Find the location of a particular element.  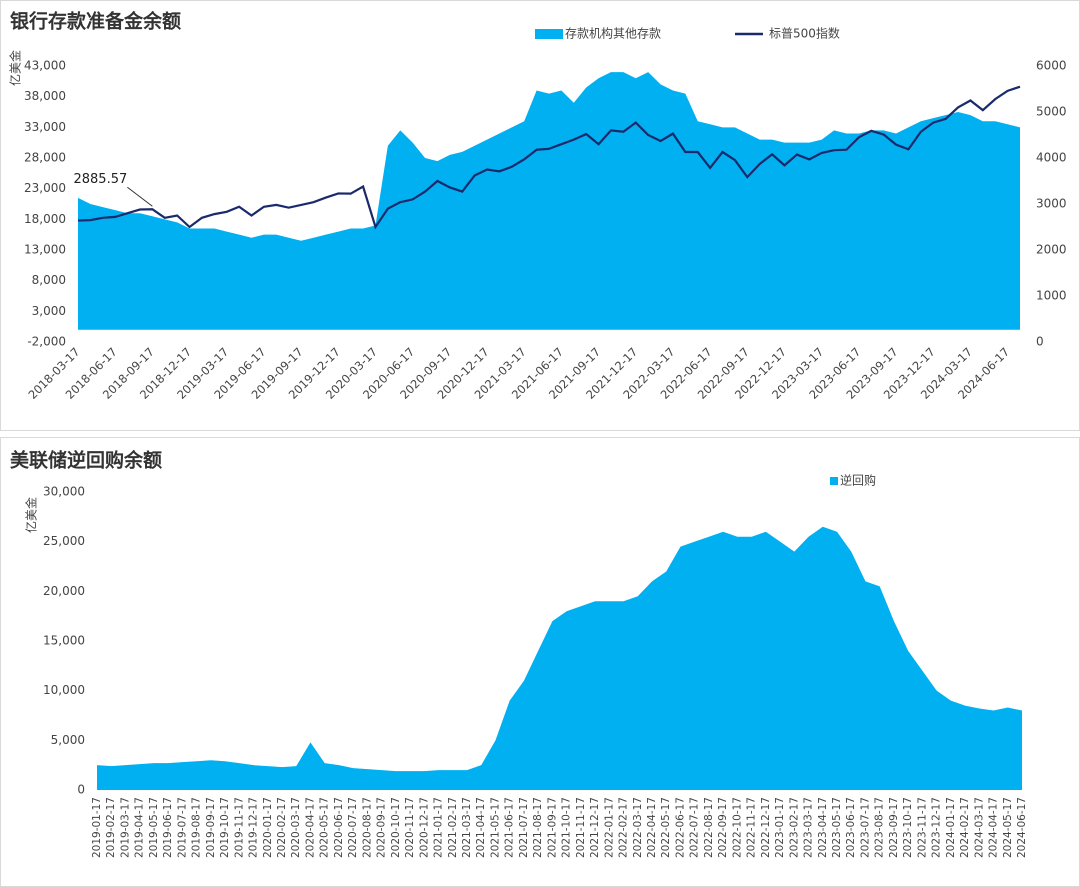

x-tick-label: 2022-11-17 is located at coordinates (752, 827).